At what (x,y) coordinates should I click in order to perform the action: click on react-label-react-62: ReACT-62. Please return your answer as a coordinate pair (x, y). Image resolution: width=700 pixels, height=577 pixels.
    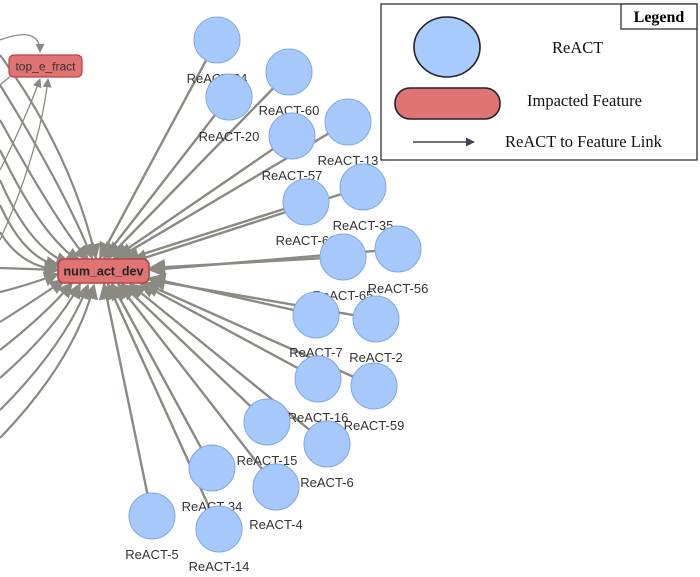
    Looking at the image, I should click on (306, 240).